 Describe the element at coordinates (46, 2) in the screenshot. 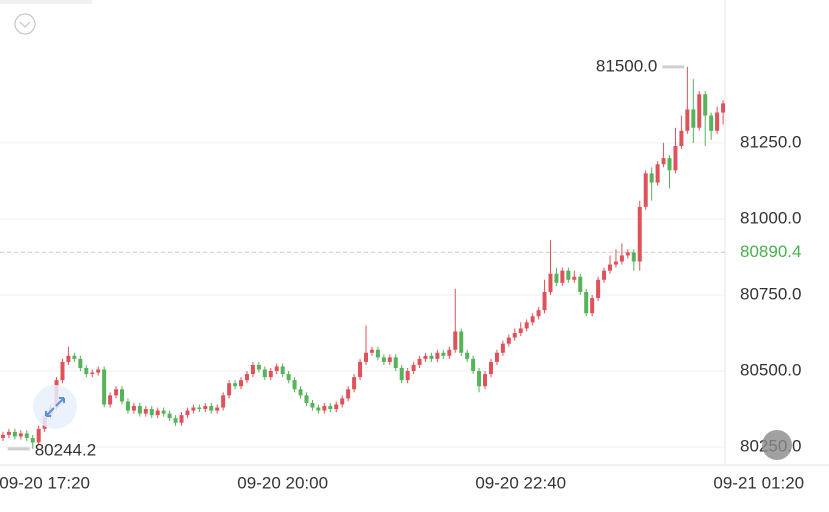

I see `top-tab` at that location.